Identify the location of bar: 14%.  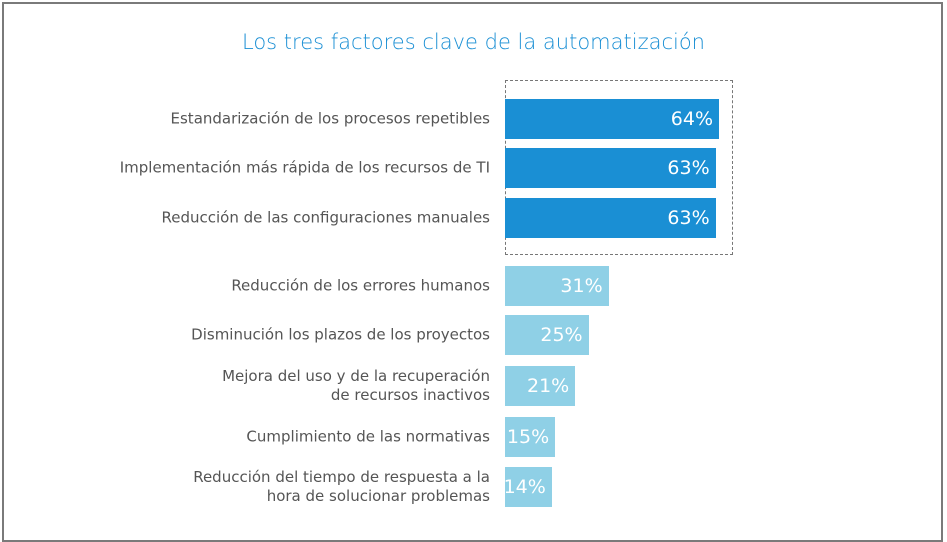
(527, 487).